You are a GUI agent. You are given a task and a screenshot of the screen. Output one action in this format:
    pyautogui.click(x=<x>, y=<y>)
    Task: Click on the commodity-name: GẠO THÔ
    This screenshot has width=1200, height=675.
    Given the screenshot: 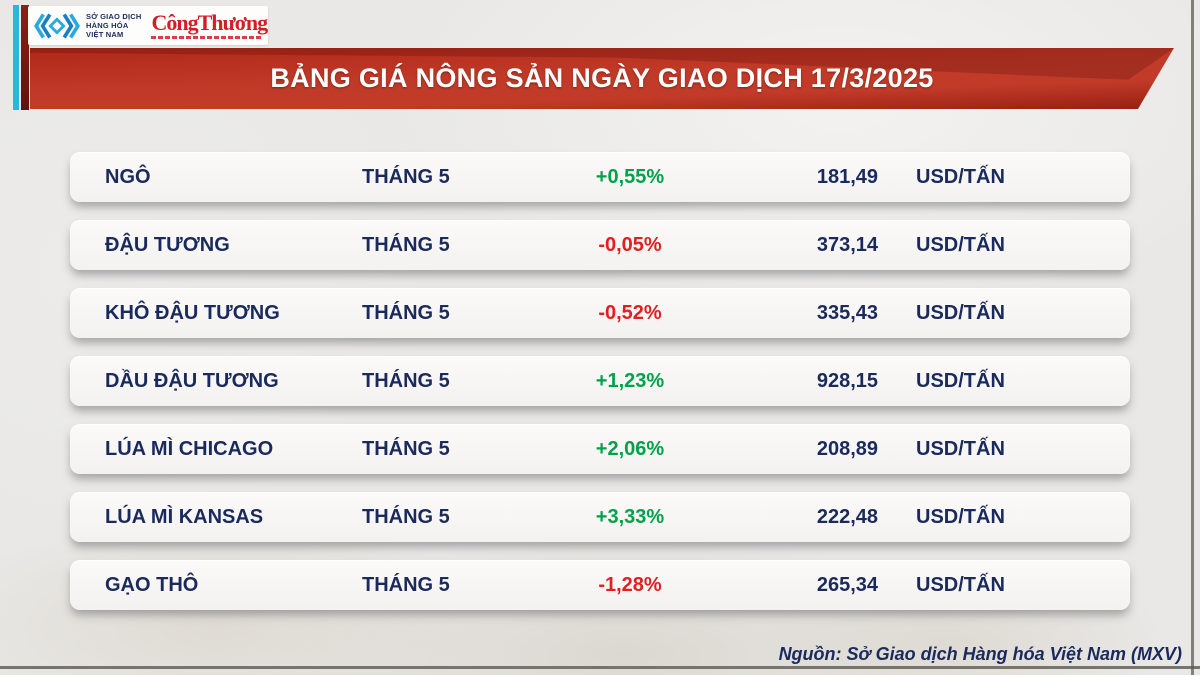 What is the action you would take?
    pyautogui.click(x=152, y=584)
    